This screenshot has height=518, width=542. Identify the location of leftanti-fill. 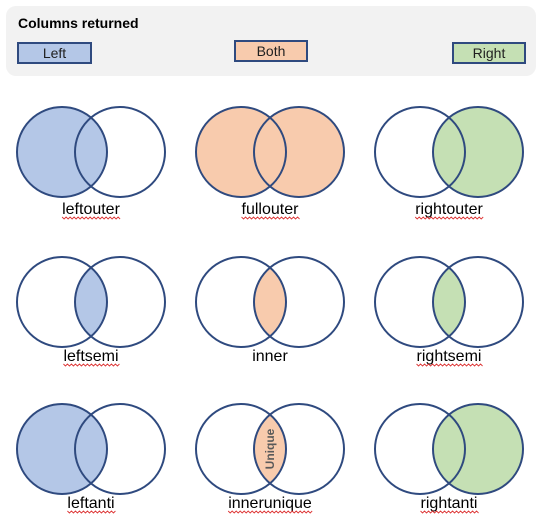
(61, 448).